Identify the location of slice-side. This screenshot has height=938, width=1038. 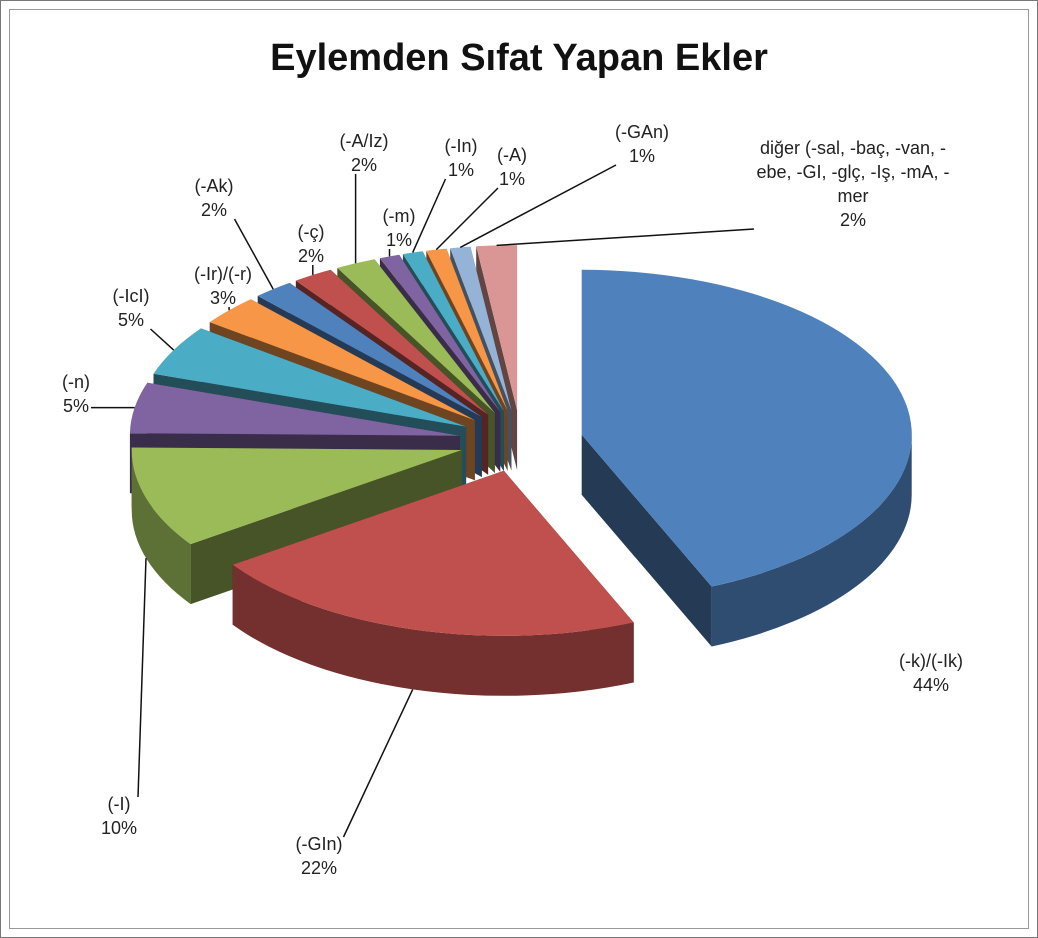
(646, 540).